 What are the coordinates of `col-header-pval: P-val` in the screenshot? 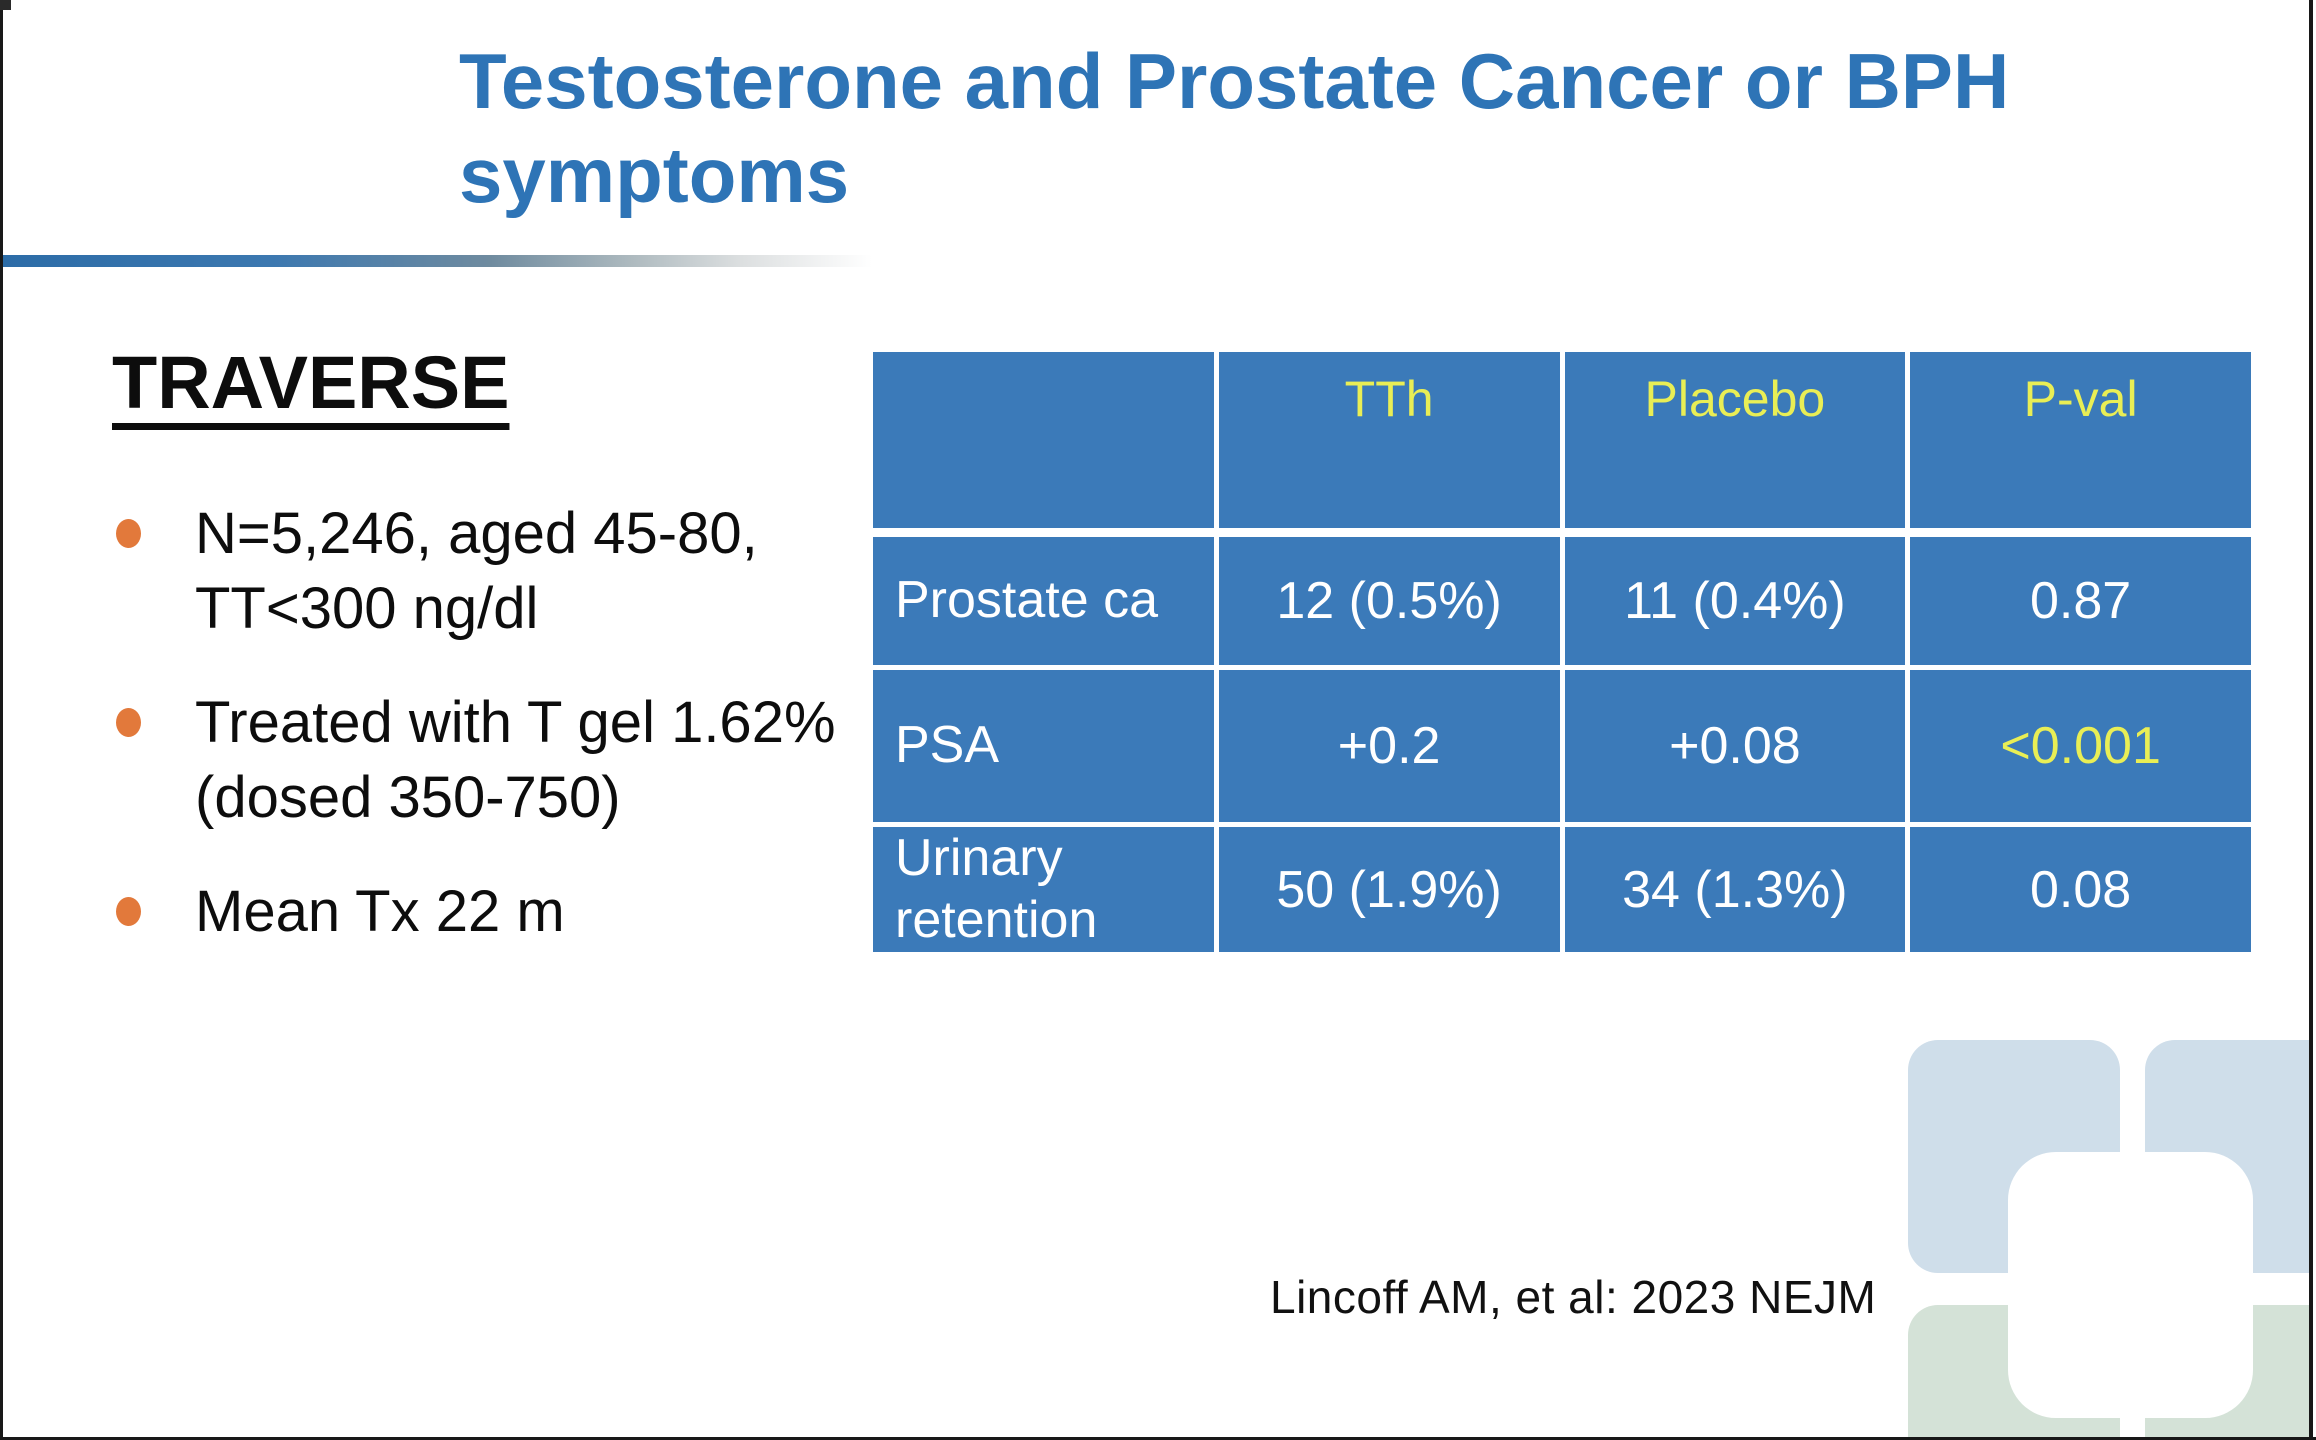 It's located at (2080, 442).